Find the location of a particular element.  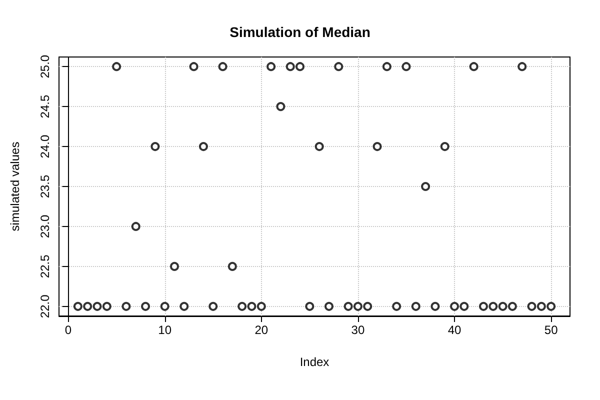

x-tick-label: 20 is located at coordinates (261, 330).